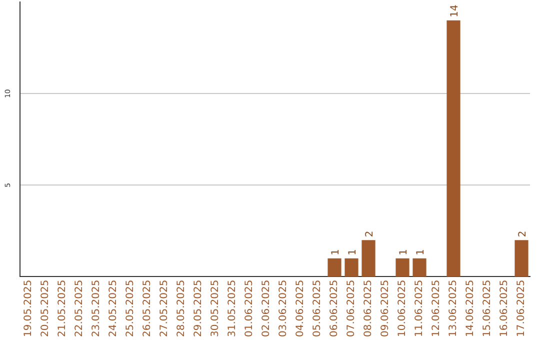 This screenshot has height=340, width=540. Describe the element at coordinates (266, 309) in the screenshot. I see `x-tick-label: 02.06.2025` at that location.